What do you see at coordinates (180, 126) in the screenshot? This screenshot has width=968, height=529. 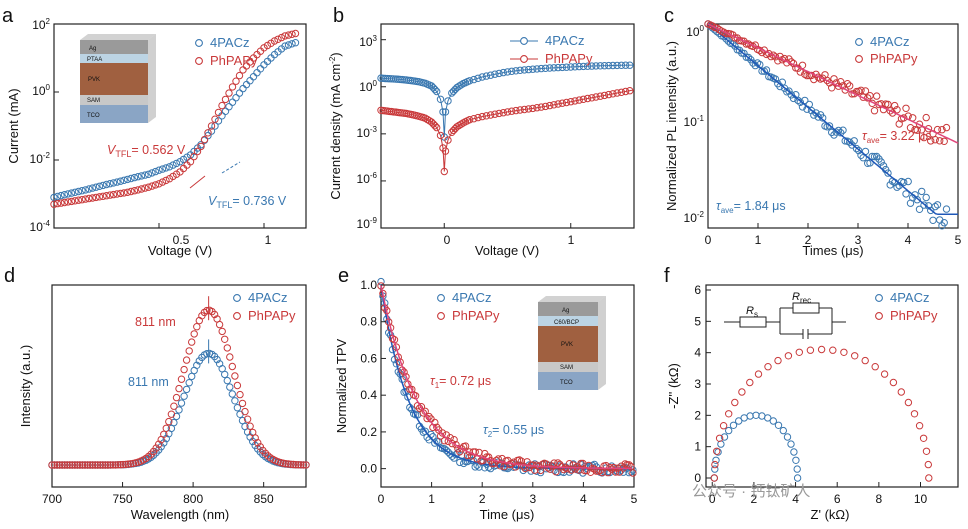 I see `plot-frame-a` at bounding box center [180, 126].